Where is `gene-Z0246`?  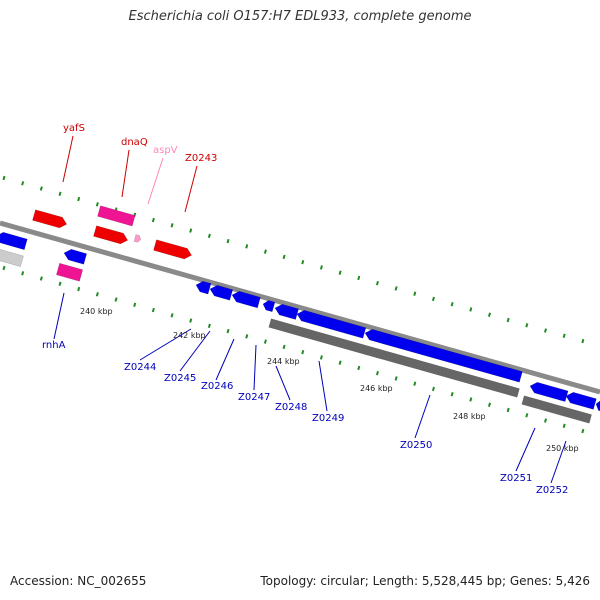
gene-Z0246 is located at coordinates (246, 300).